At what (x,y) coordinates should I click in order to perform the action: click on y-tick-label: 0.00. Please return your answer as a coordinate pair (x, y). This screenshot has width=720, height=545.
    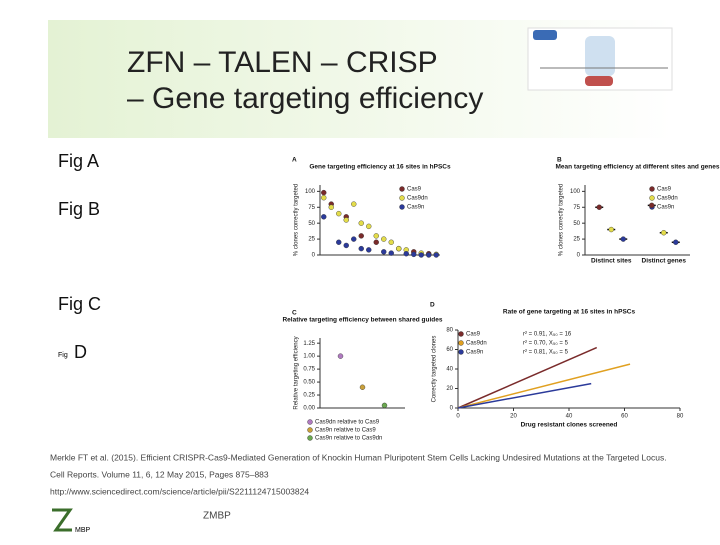
    Looking at the image, I should click on (309, 409).